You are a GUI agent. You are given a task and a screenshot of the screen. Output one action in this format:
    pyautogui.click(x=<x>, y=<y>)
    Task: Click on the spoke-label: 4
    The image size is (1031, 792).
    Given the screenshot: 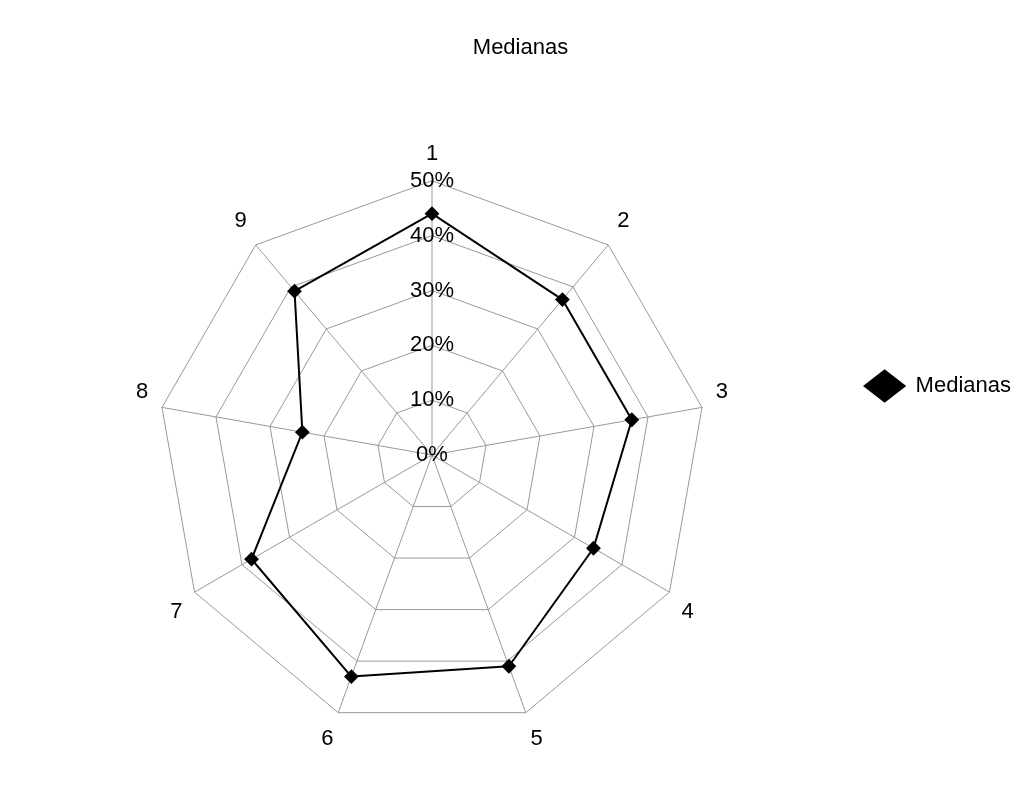 What is the action you would take?
    pyautogui.click(x=687, y=611)
    